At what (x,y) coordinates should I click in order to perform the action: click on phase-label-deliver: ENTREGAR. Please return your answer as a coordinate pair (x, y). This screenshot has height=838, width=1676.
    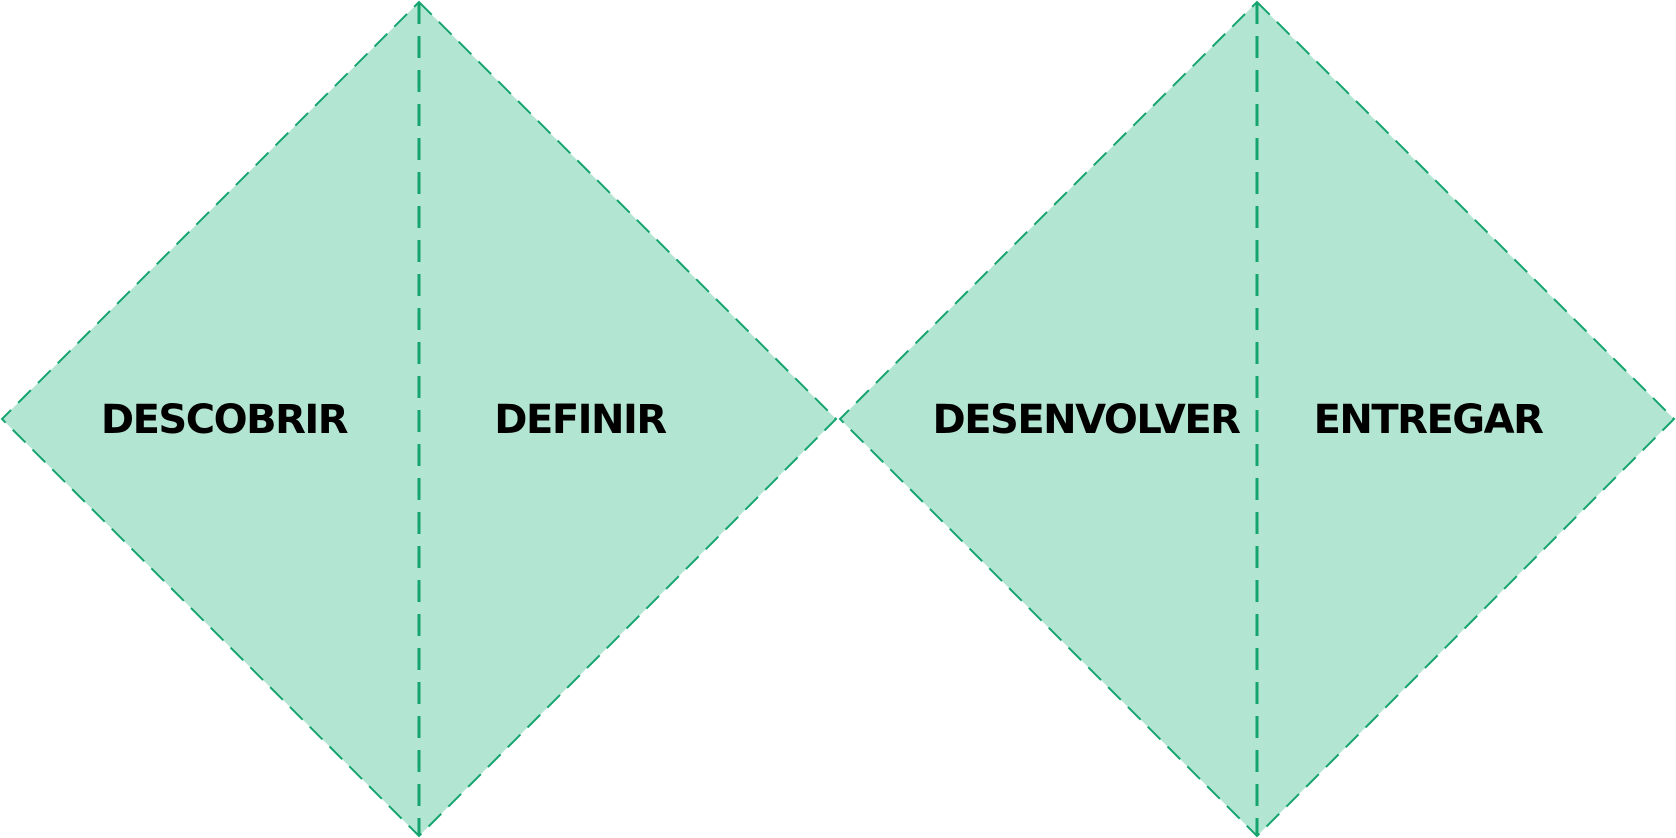
    Looking at the image, I should click on (1429, 420).